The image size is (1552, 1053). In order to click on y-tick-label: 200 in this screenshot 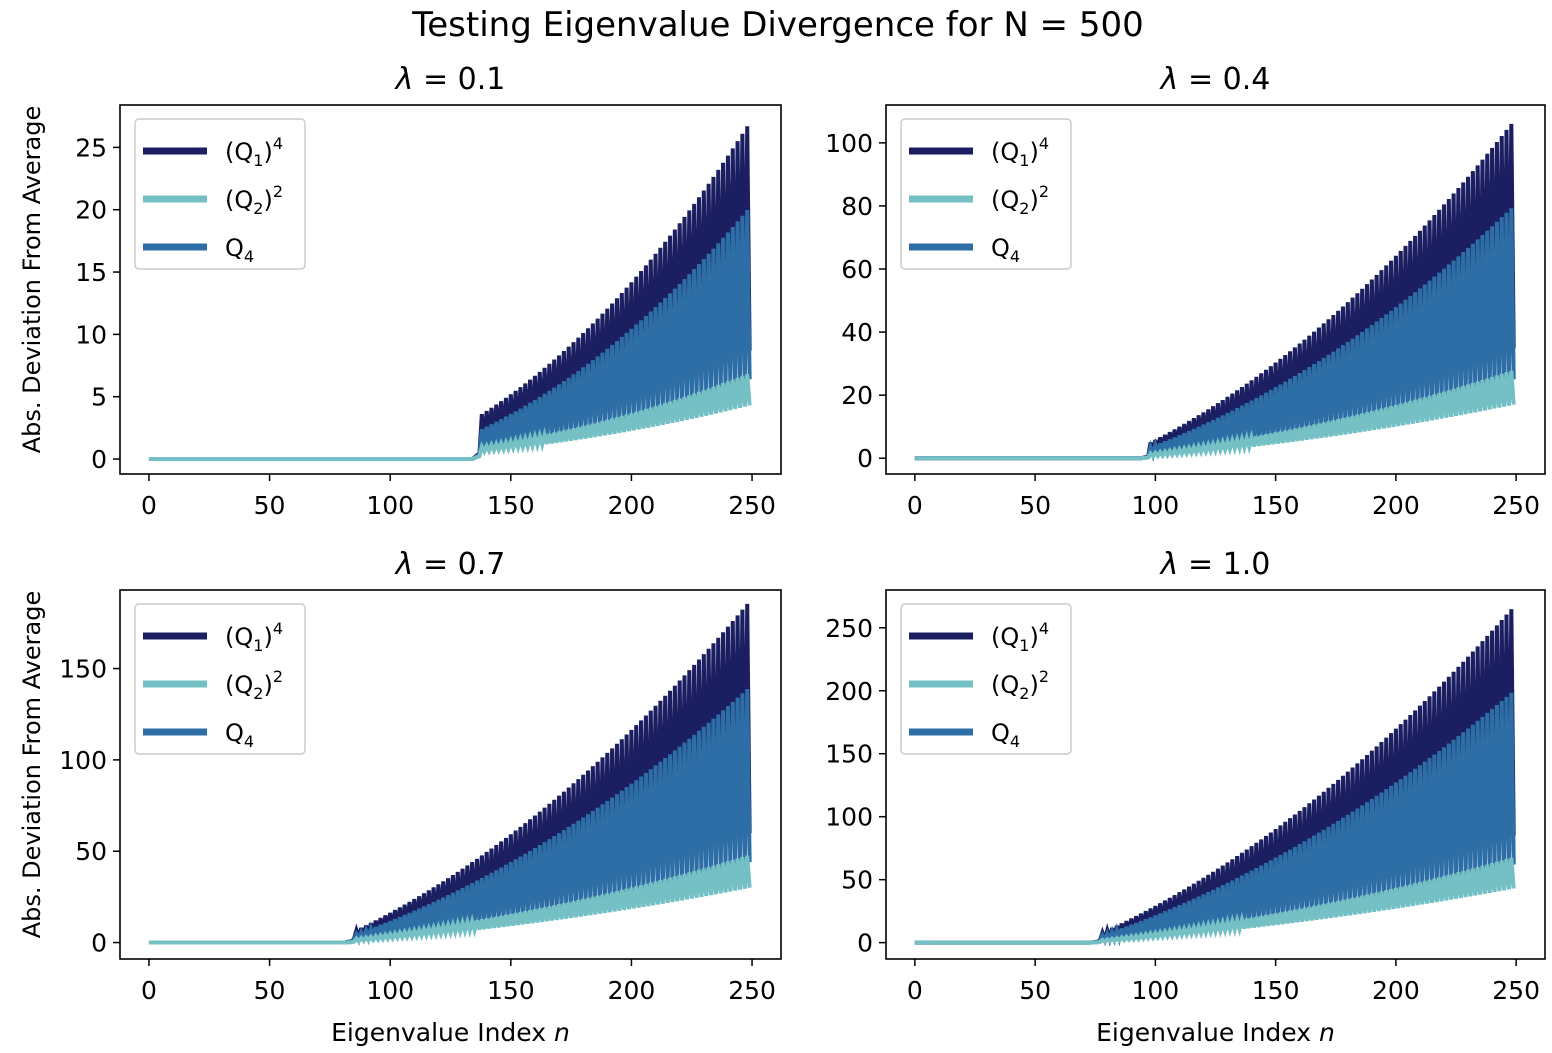, I will do `click(849, 691)`.